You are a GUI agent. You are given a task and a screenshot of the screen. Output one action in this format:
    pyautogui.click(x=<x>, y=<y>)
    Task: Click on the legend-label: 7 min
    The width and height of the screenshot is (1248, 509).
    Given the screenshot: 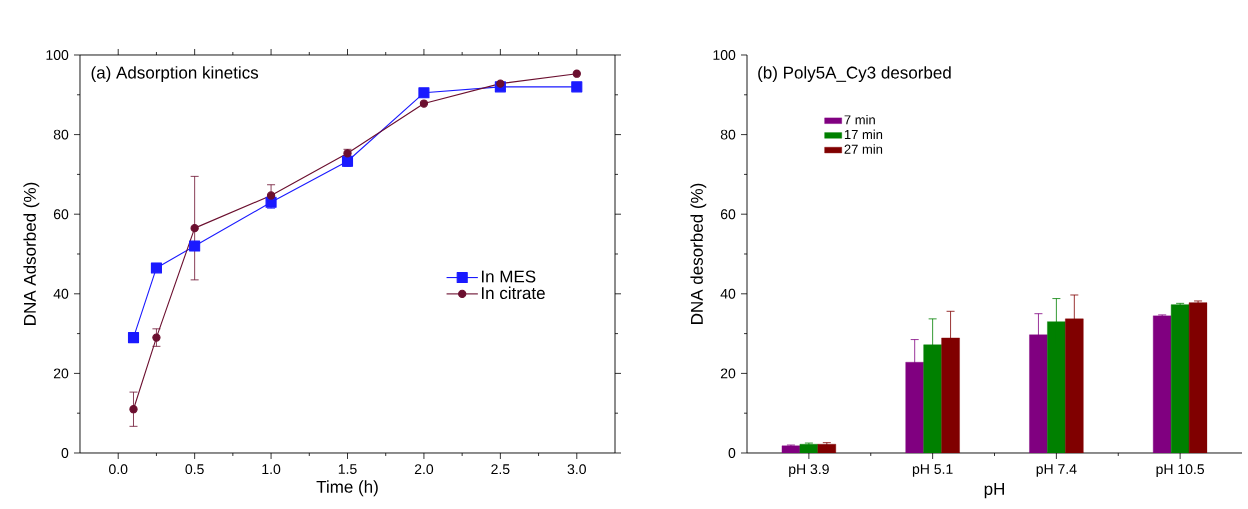 What is the action you would take?
    pyautogui.click(x=859, y=119)
    